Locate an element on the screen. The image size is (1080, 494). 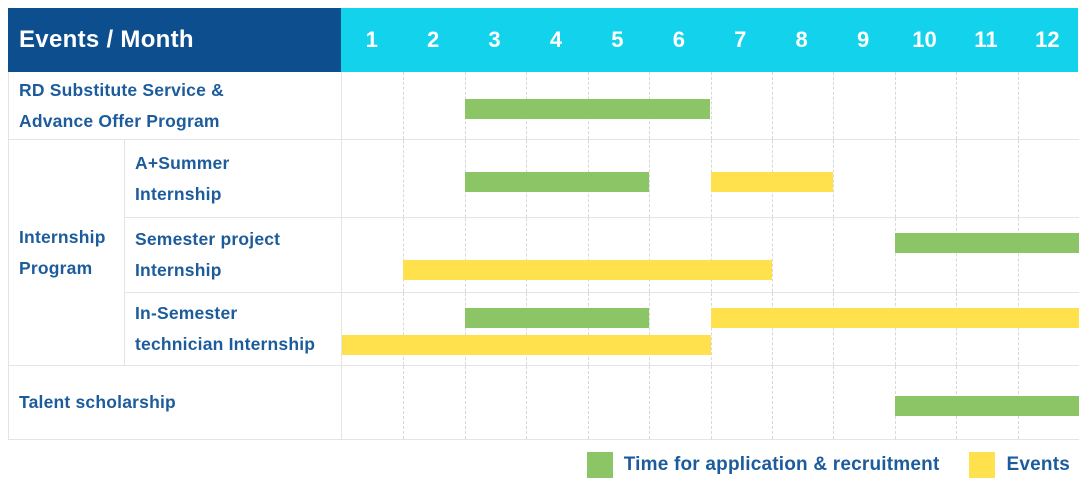
legend-swatch-application is located at coordinates (599, 465).